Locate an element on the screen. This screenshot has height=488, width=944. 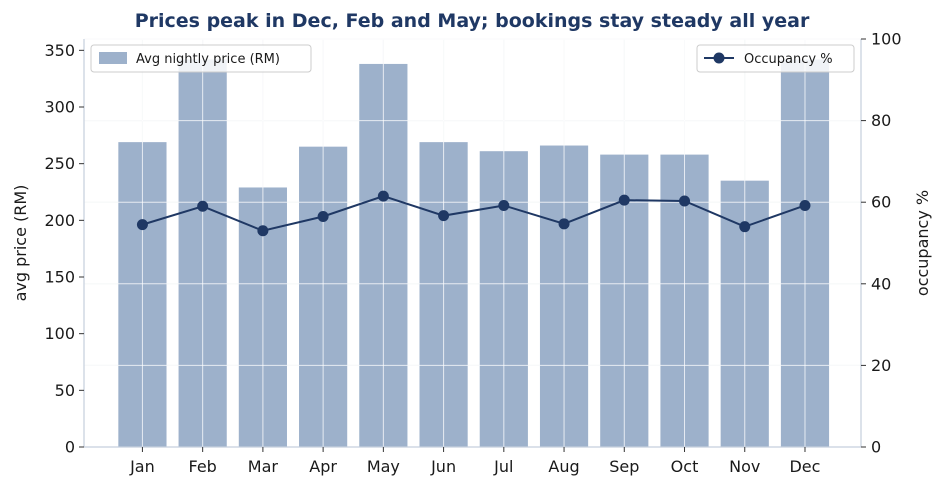
y2-tick-label: 60 is located at coordinates (881, 202).